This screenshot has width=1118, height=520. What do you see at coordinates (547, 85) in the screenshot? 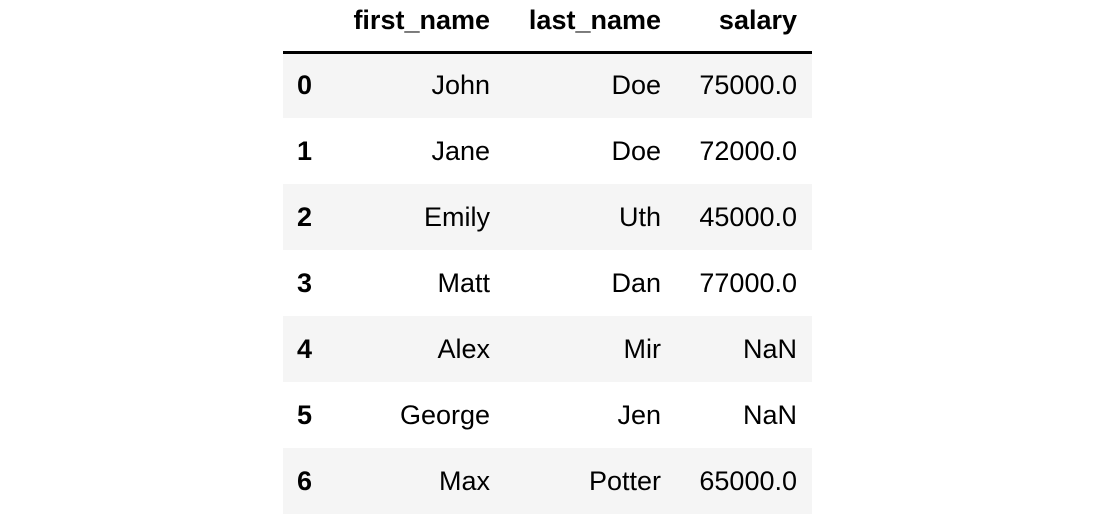
I see `table-row: 0 John Doe 75000.0` at bounding box center [547, 85].